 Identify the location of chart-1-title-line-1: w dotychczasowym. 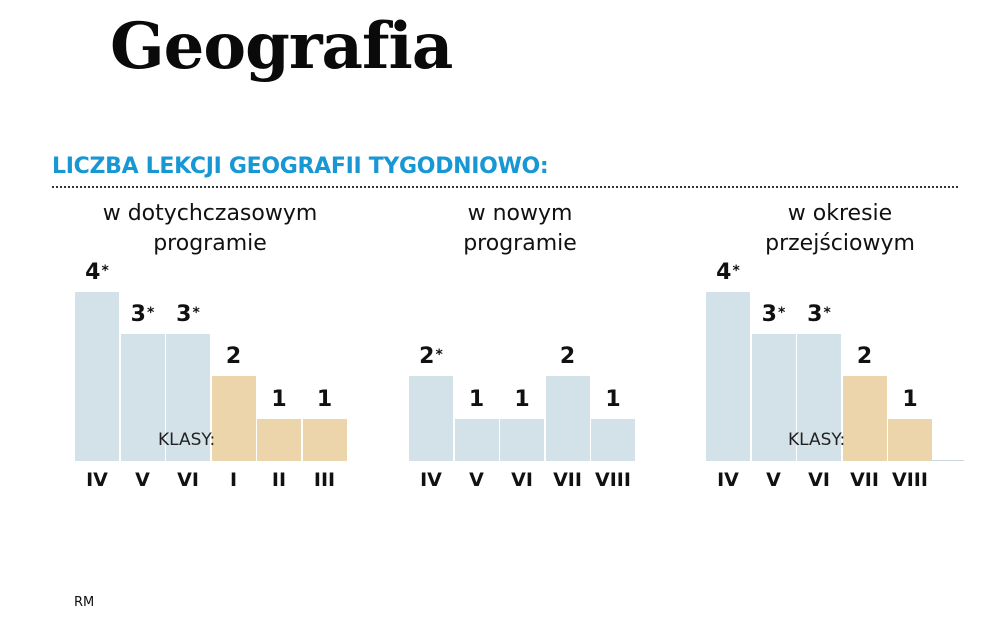
(210, 213).